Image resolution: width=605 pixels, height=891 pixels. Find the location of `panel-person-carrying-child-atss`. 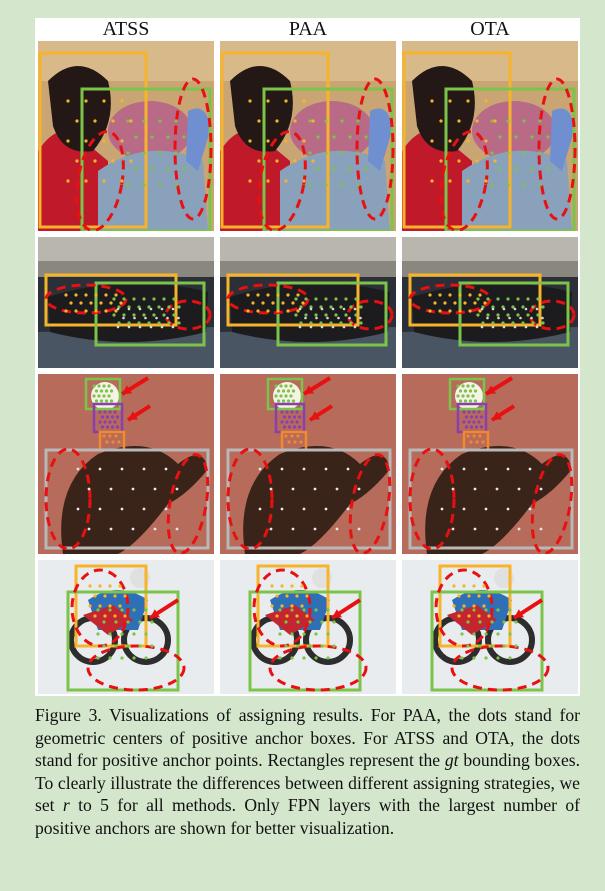

panel-person-carrying-child-atss is located at coordinates (126, 136).